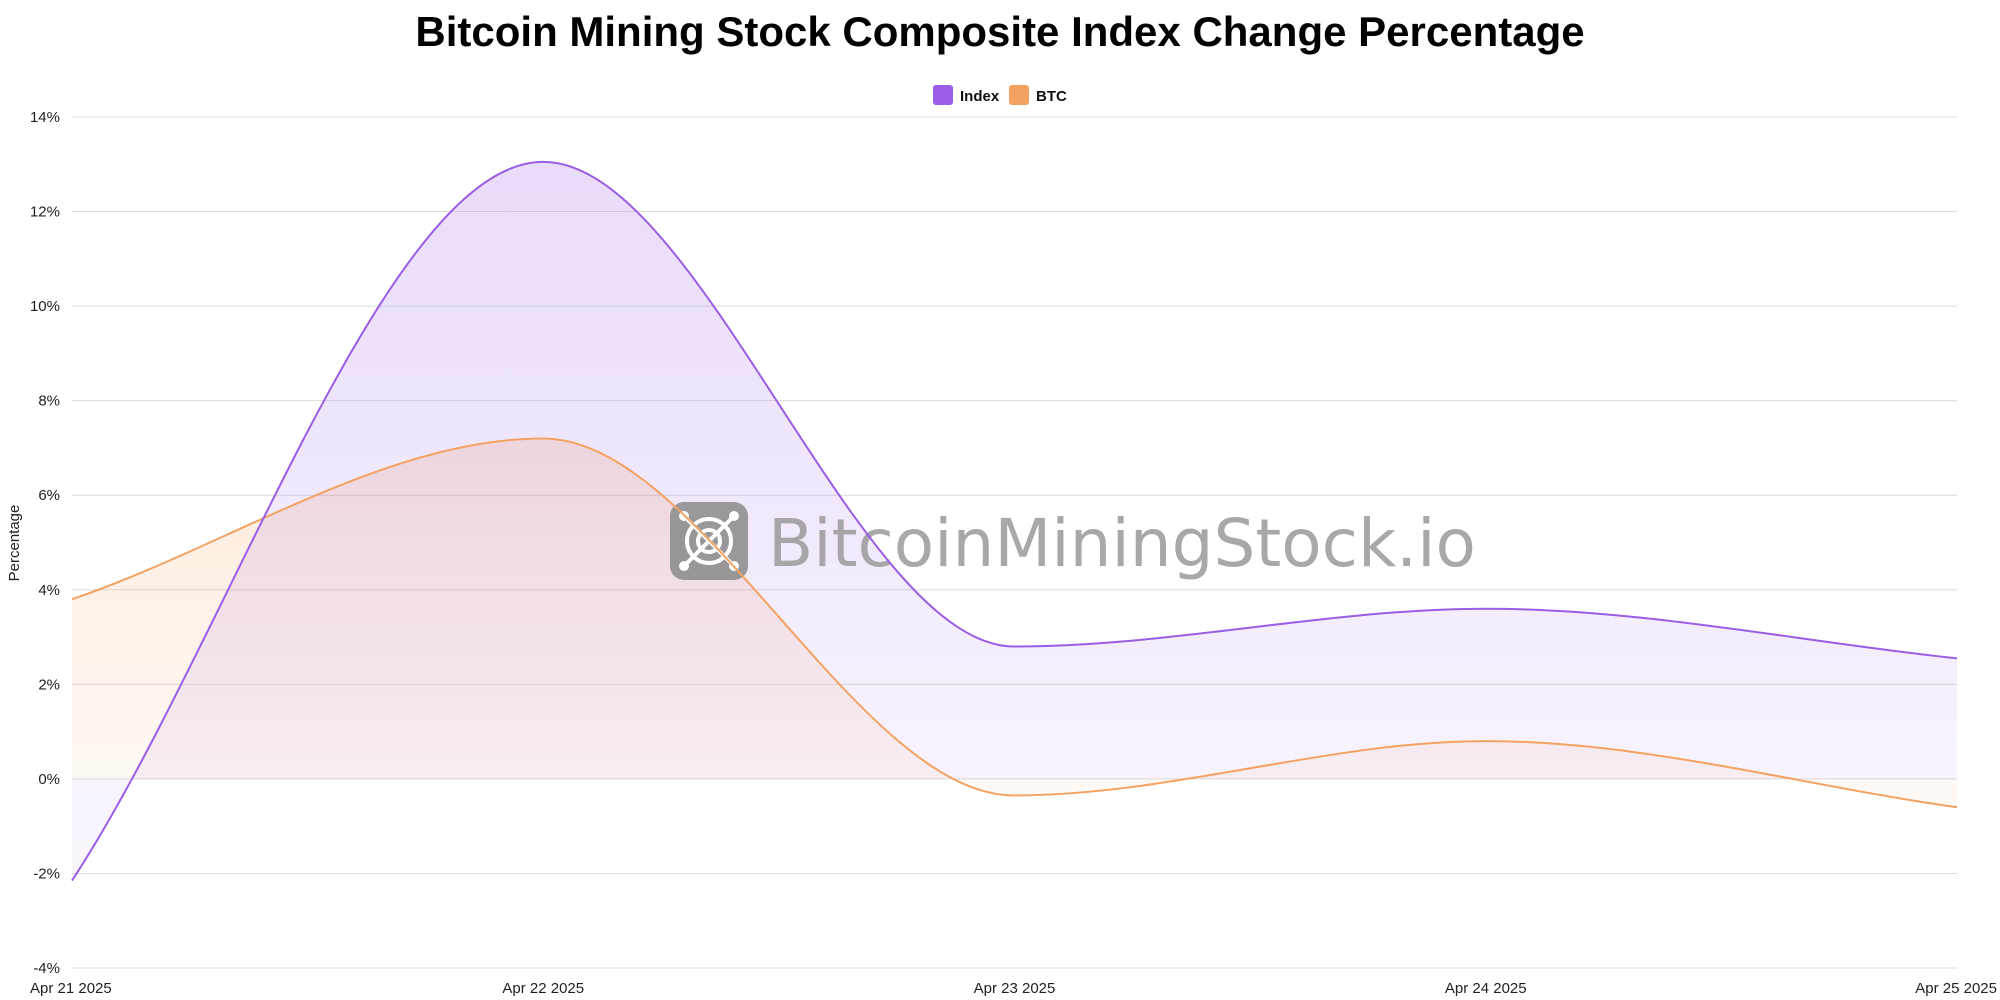 Image resolution: width=2000 pixels, height=1000 pixels. What do you see at coordinates (49, 684) in the screenshot?
I see `y-tick-label: 2%` at bounding box center [49, 684].